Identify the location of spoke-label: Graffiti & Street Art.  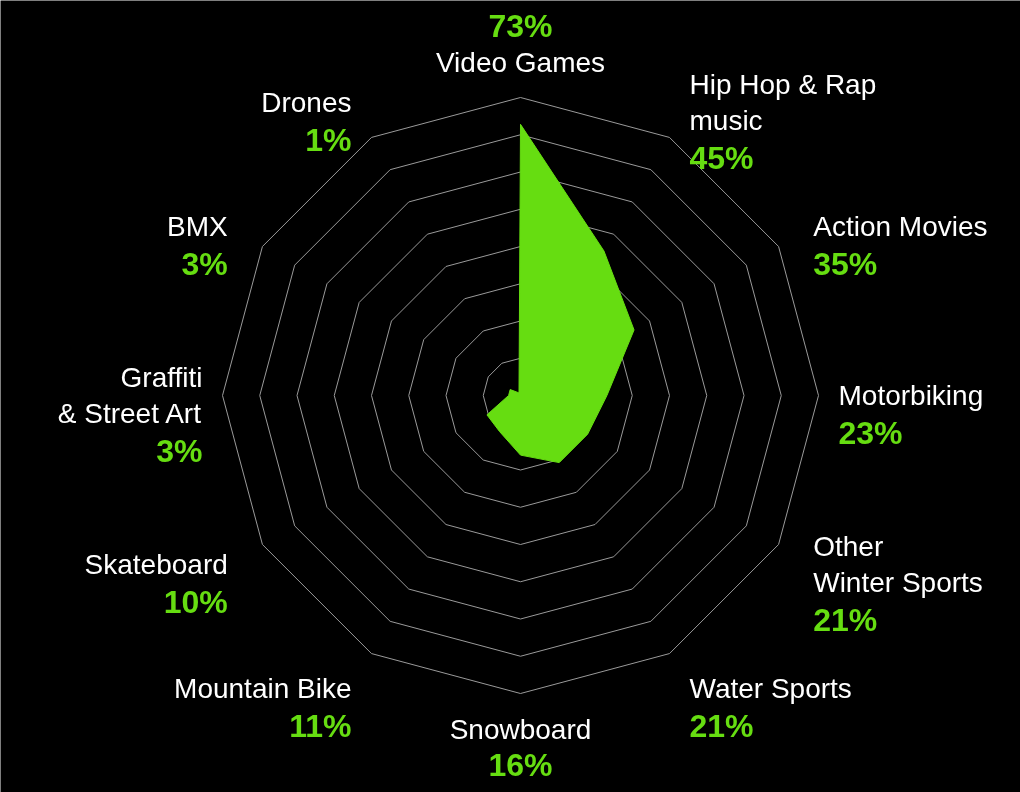
(130, 395).